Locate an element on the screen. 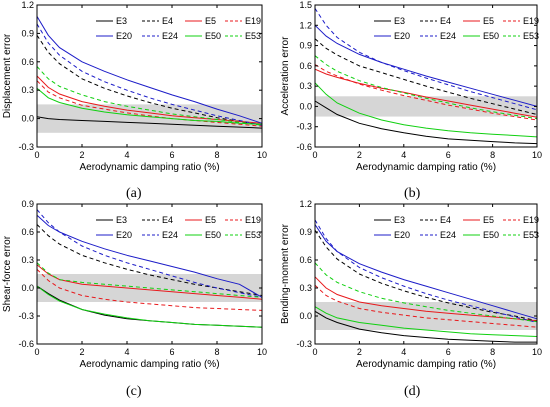 This screenshot has height=407, width=550. panel-label-d: (d) is located at coordinates (412, 391).